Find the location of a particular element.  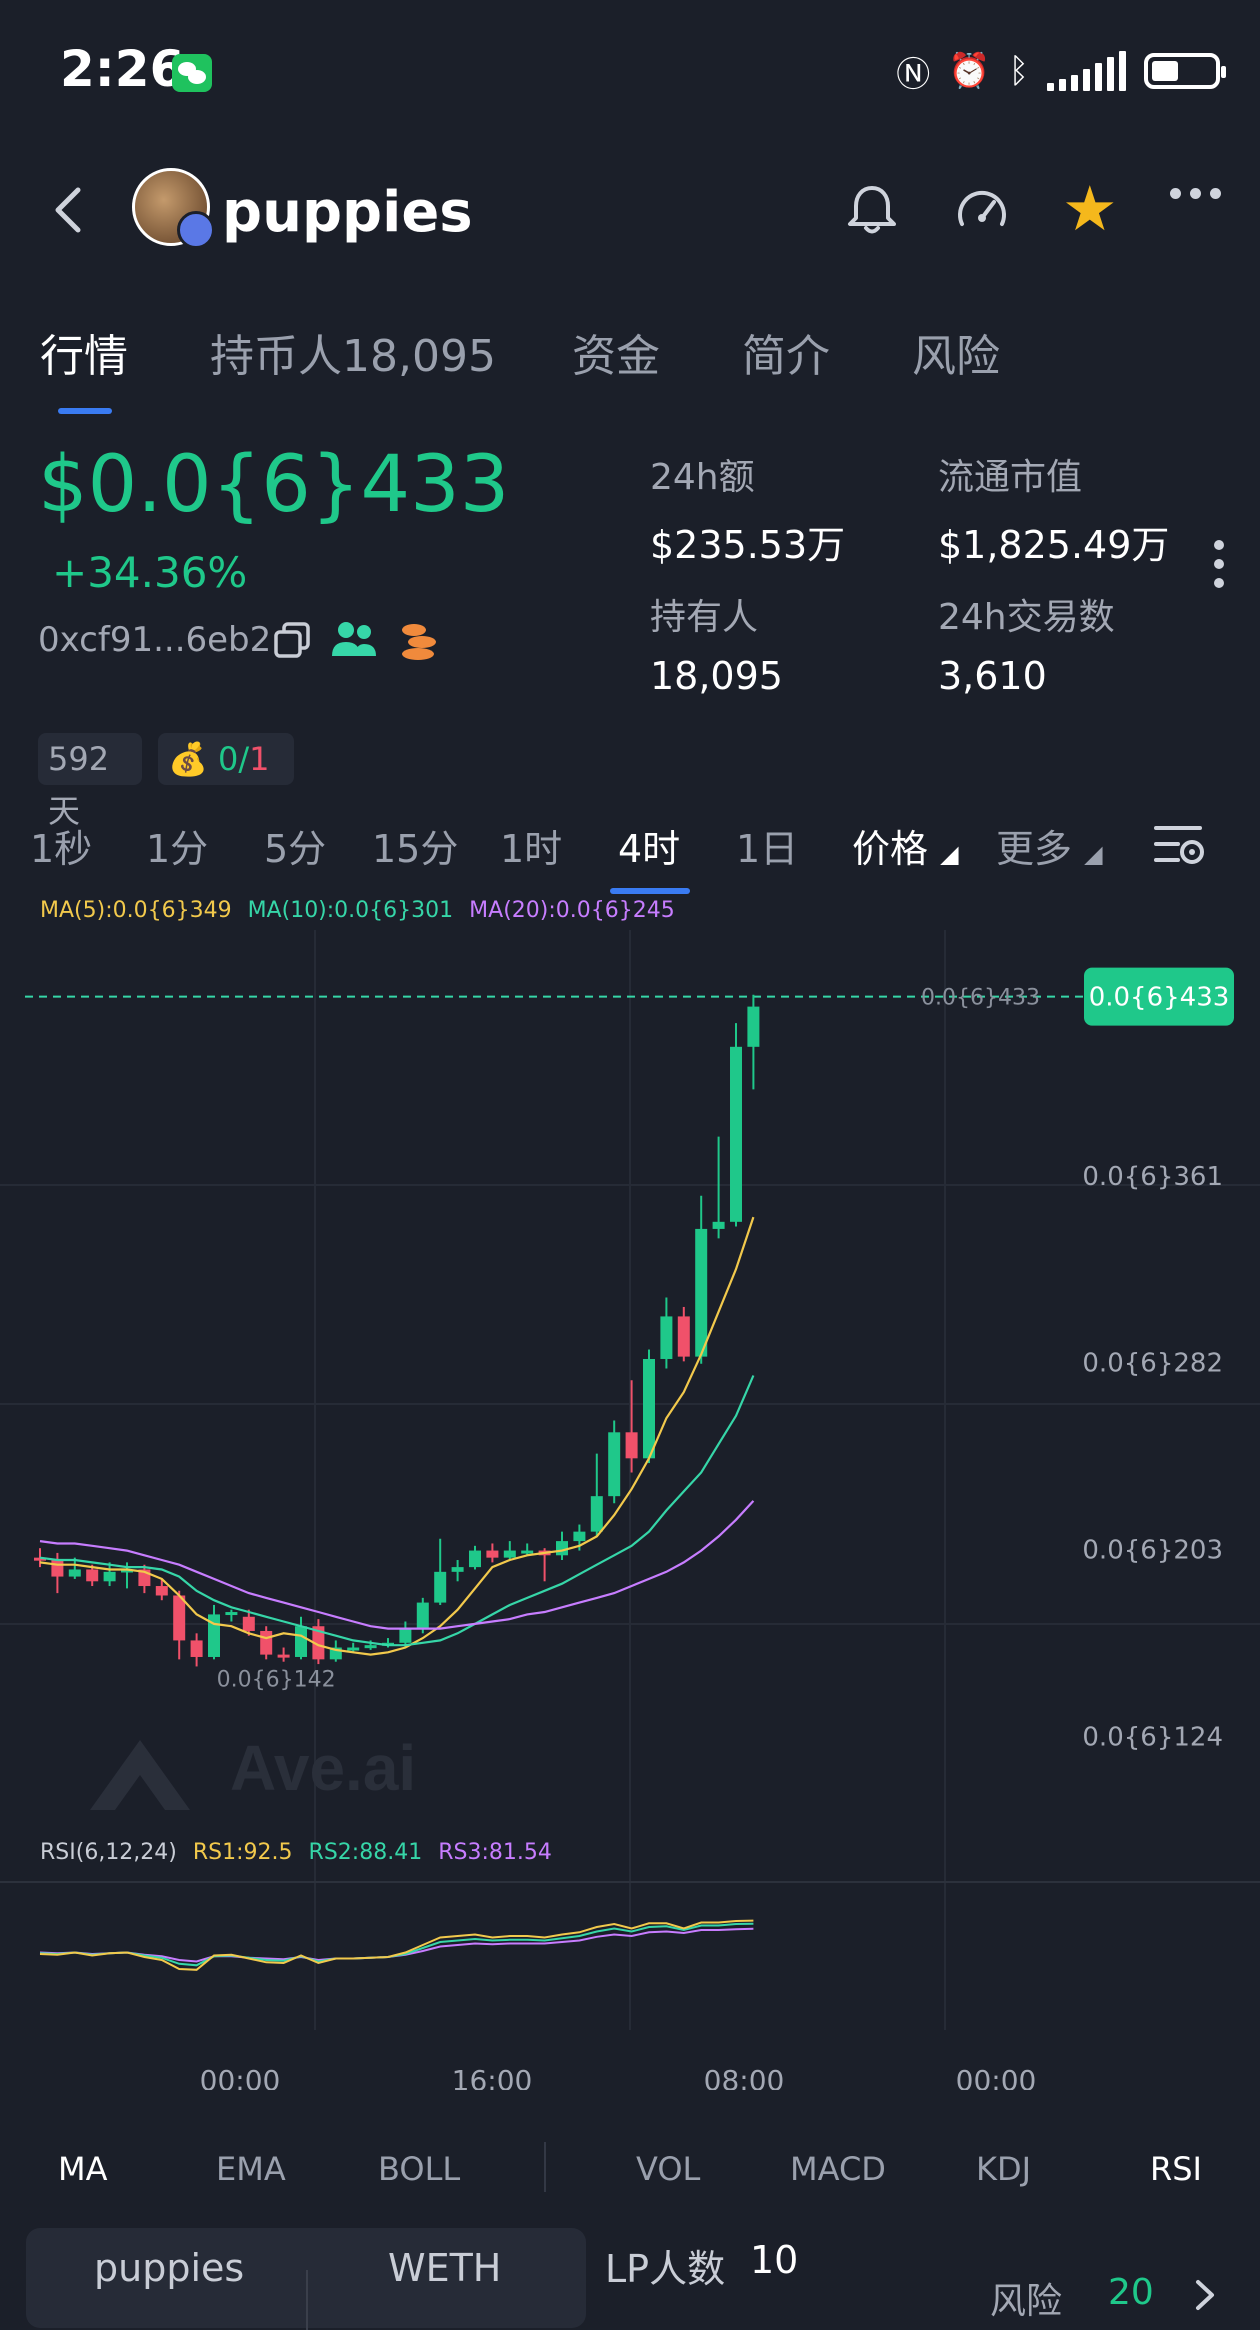

y-tick-label: 0.0{6}124 is located at coordinates (1152, 1737).